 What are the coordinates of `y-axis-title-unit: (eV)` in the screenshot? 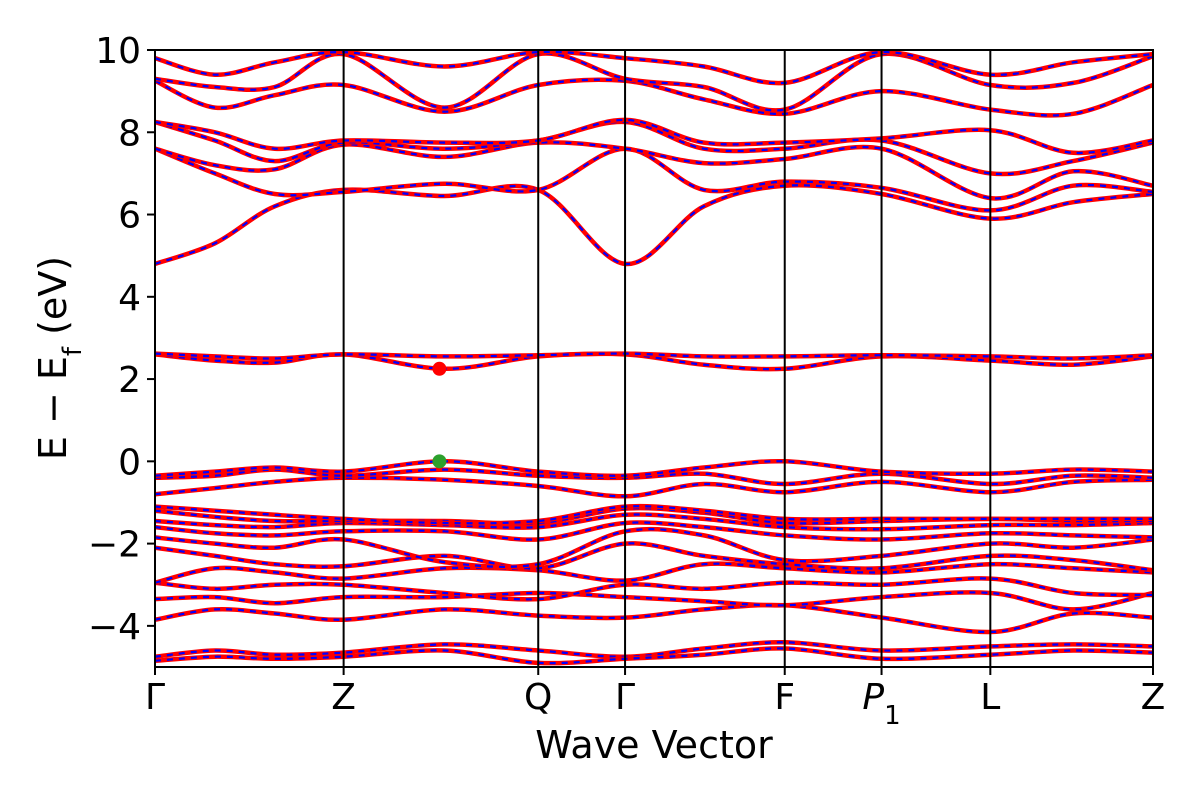 It's located at (53, 301).